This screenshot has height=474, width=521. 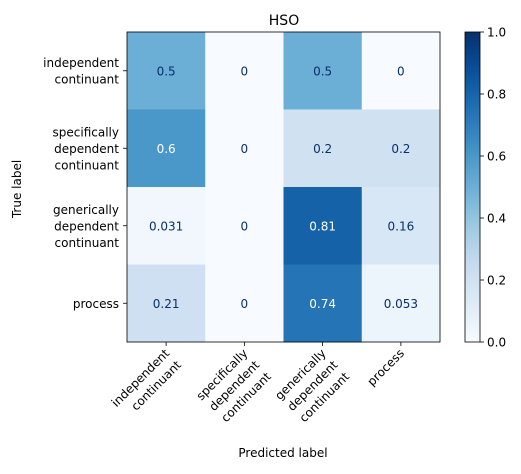 What do you see at coordinates (496, 219) in the screenshot?
I see `colorbar-tick-label-2: 0.4` at bounding box center [496, 219].